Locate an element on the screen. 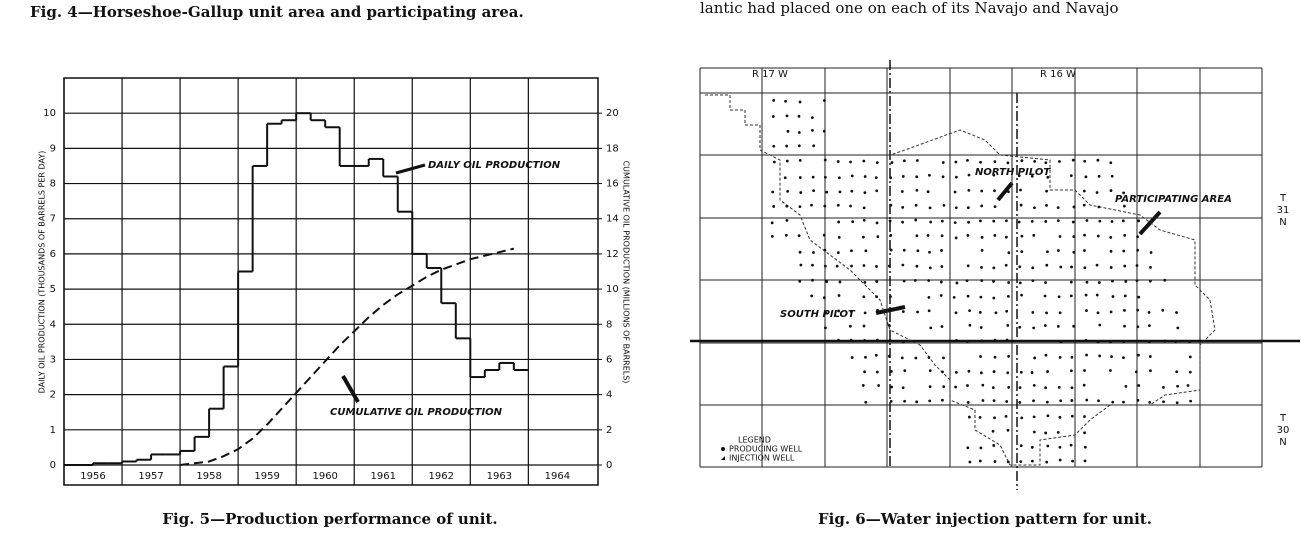 This screenshot has height=538, width=1304. y2-tick-label: 4 is located at coordinates (609, 395).